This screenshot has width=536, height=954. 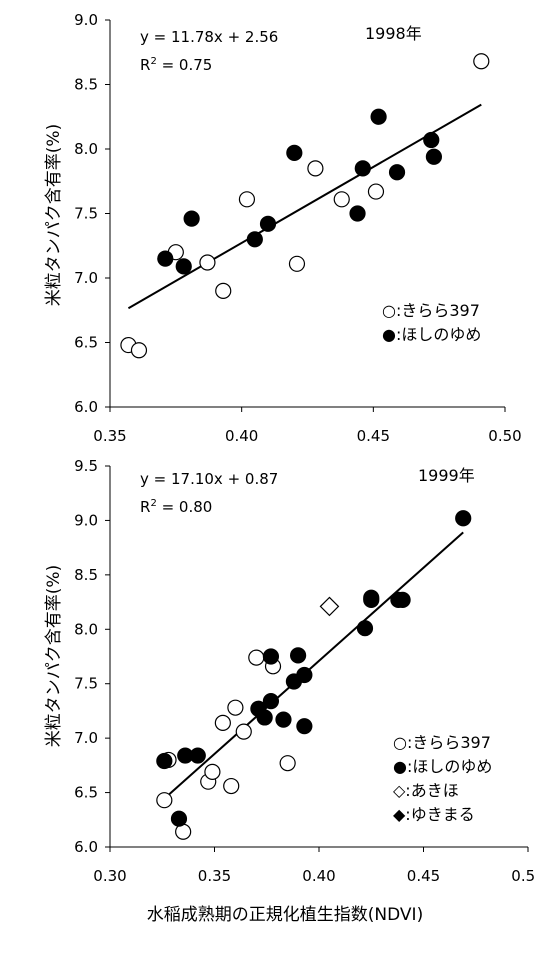 I want to click on y-tick-label: 9.5, so click(x=86, y=466).